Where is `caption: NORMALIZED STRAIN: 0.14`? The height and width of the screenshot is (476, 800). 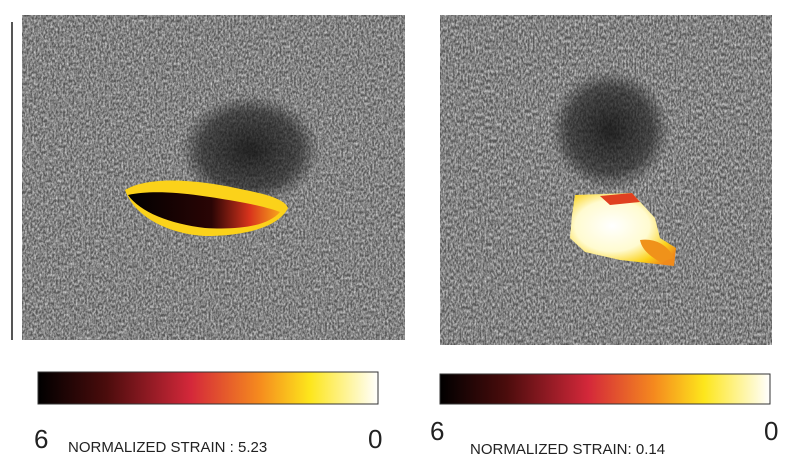
caption: NORMALIZED STRAIN: 0.14 is located at coordinates (567, 449).